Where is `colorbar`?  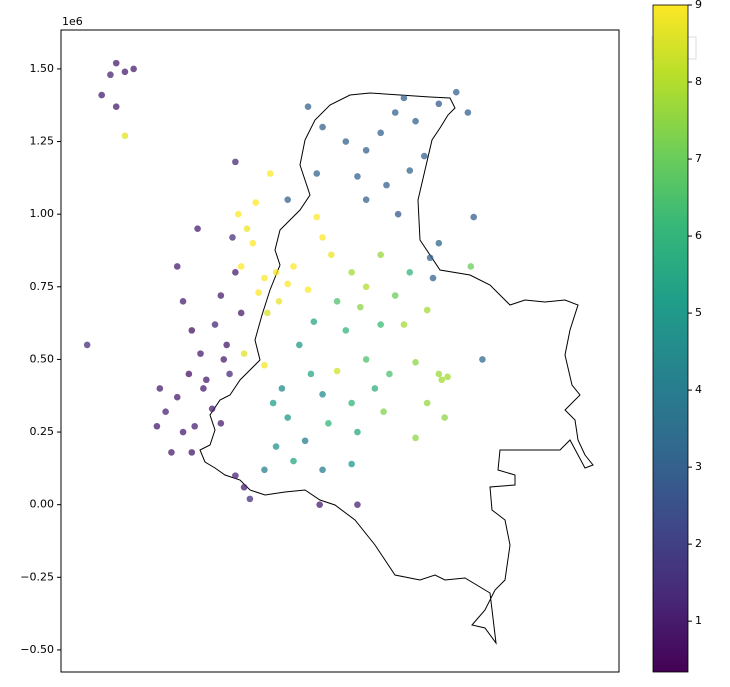 colorbar is located at coordinates (670, 338).